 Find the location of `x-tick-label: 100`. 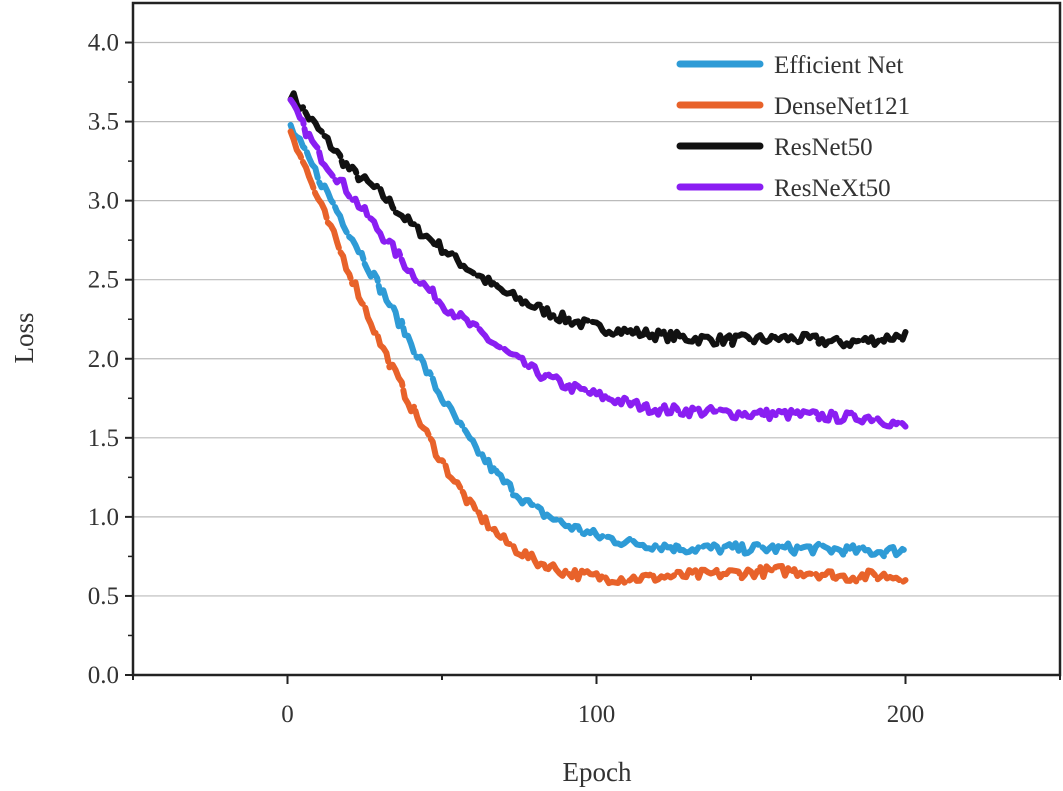

x-tick-label: 100 is located at coordinates (597, 714).